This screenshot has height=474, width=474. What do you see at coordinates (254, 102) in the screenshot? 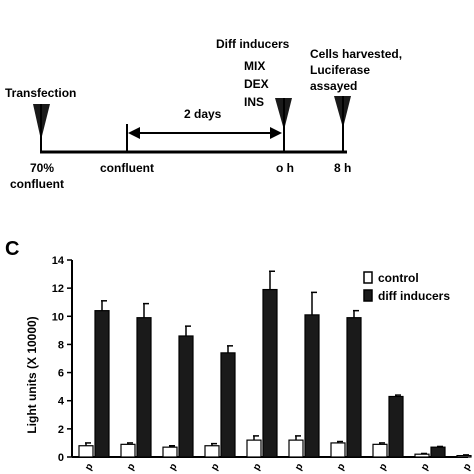
I see `inducer-ins: INS` at bounding box center [254, 102].